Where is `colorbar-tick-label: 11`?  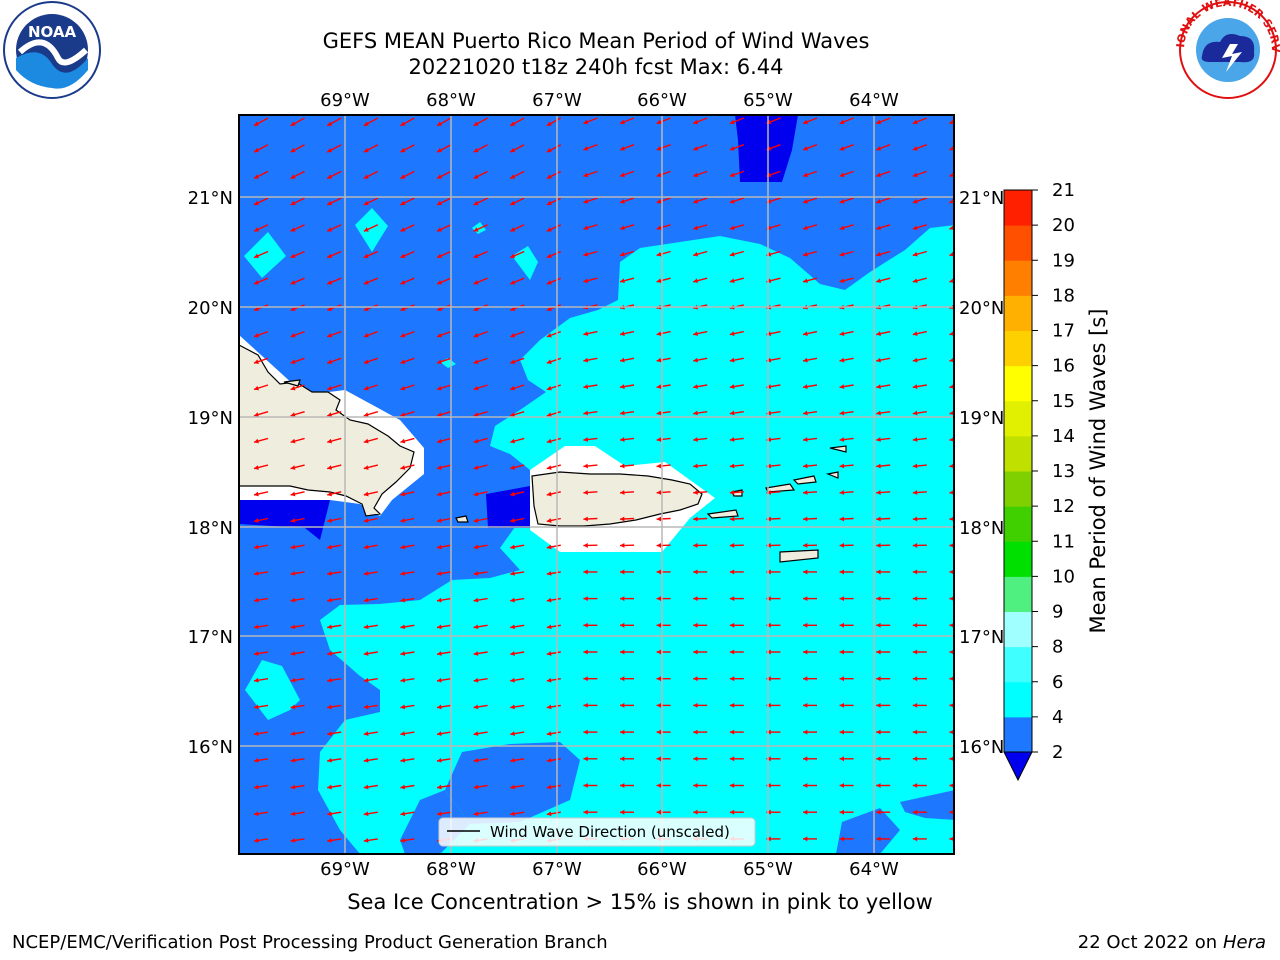 colorbar-tick-label: 11 is located at coordinates (1063, 541).